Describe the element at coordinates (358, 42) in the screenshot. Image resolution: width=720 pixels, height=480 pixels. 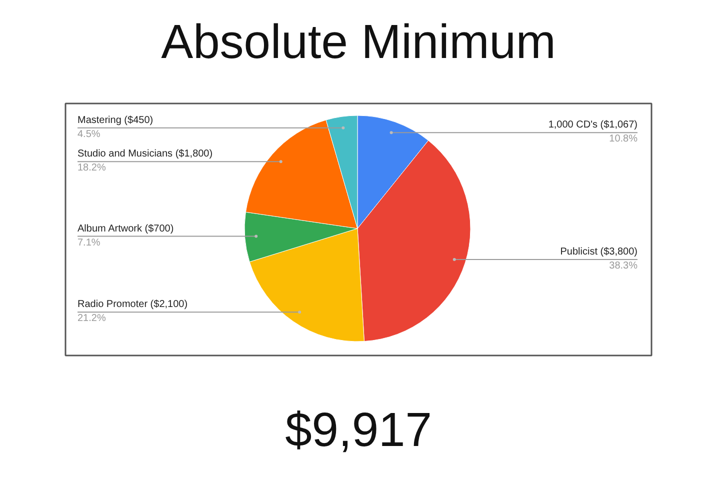
I see `chart-title: Absolute Minimum` at that location.